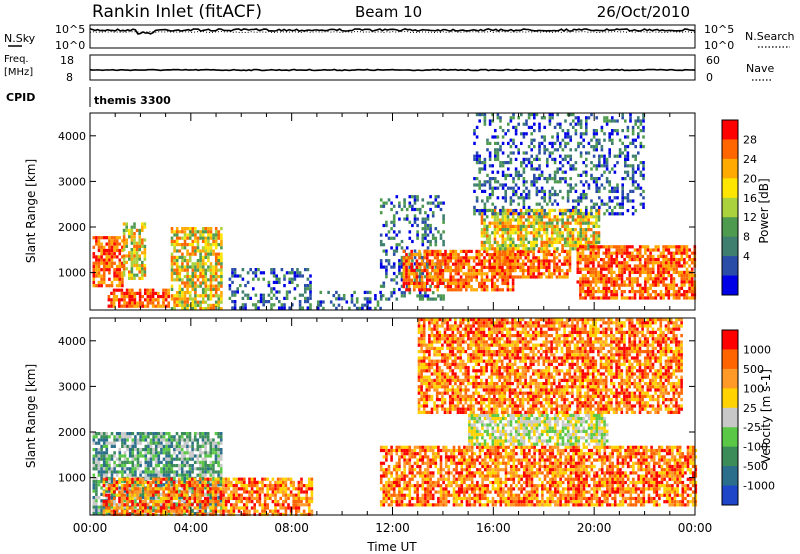 Image resolution: width=800 pixels, height=554 pixels. What do you see at coordinates (392, 32) in the screenshot?
I see `nsearch-trace` at bounding box center [392, 32].